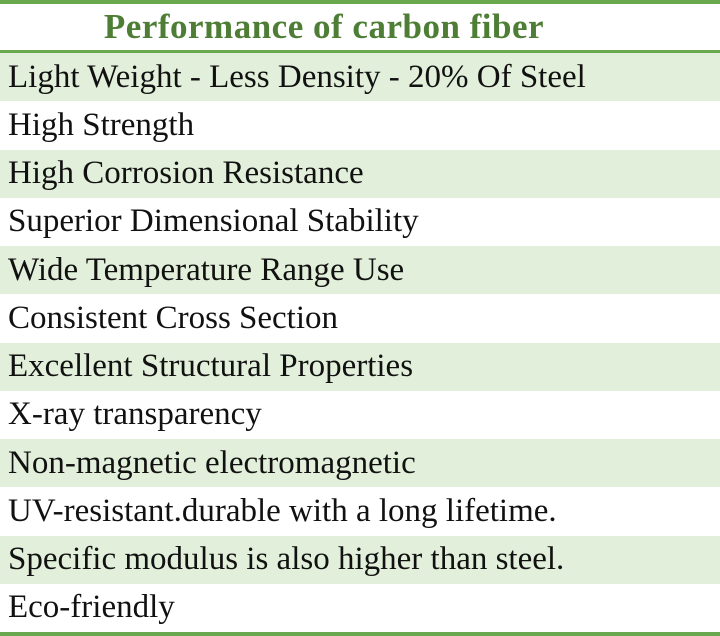  I want to click on bottom-rule, so click(360, 634).